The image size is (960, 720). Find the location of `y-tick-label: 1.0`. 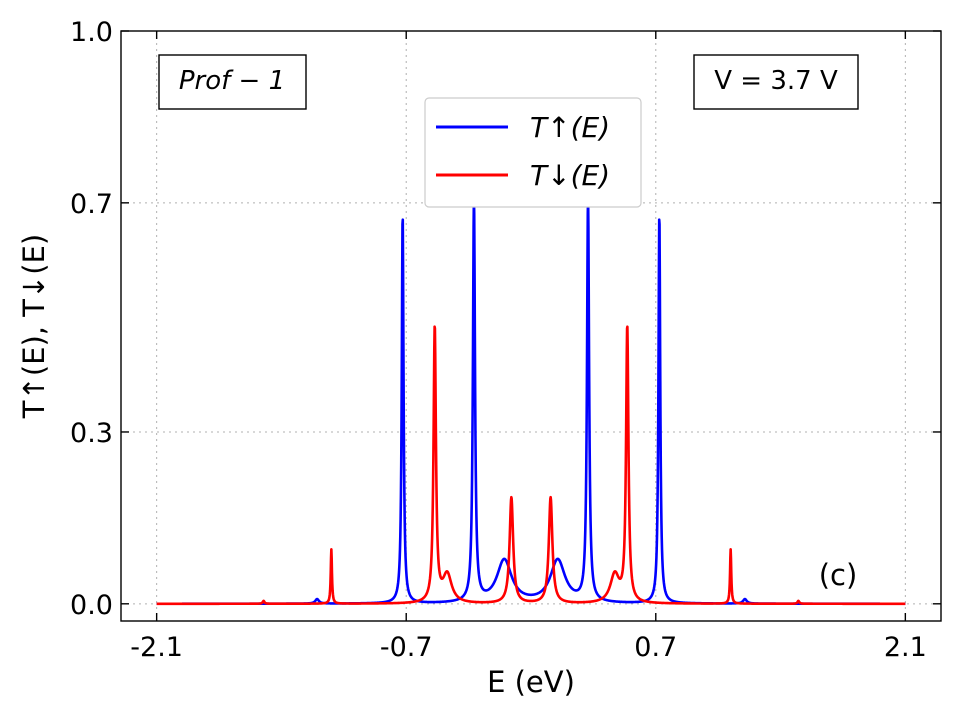

y-tick-label: 1.0 is located at coordinates (91, 32).